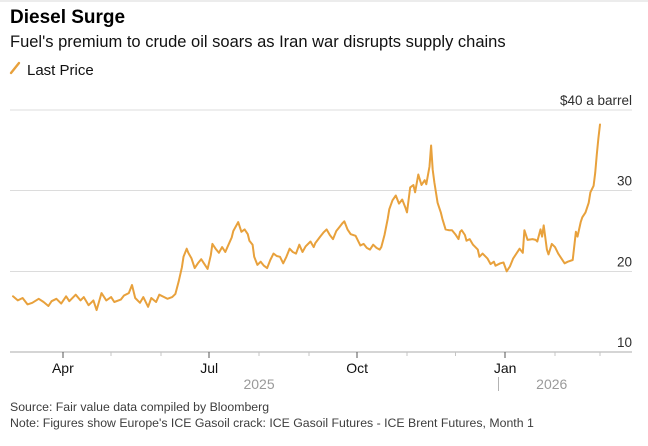  I want to click on year-label-2026: 2026, so click(551, 384).